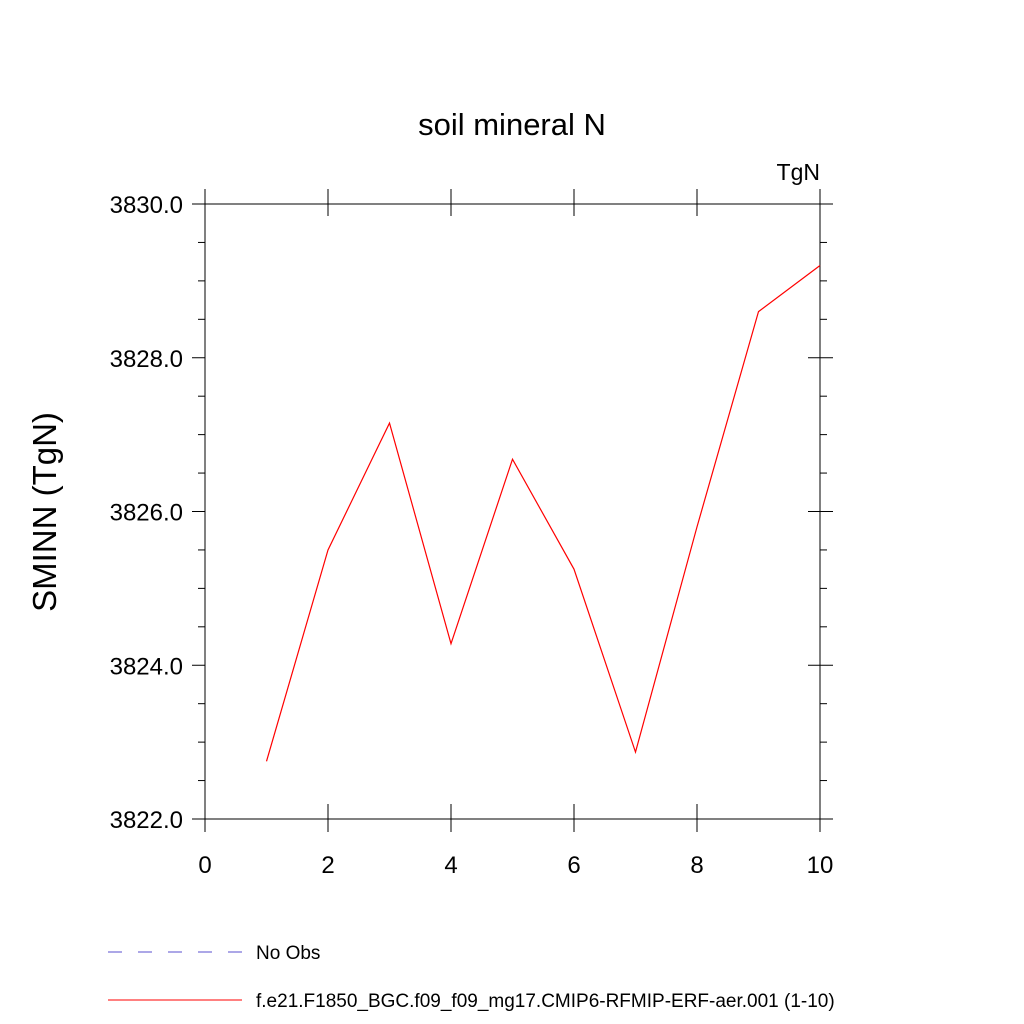 This screenshot has height=1024, width=1024. What do you see at coordinates (515, 865) in the screenshot?
I see `x-axis-tick-labels: 0 2 4 6 8 10` at bounding box center [515, 865].